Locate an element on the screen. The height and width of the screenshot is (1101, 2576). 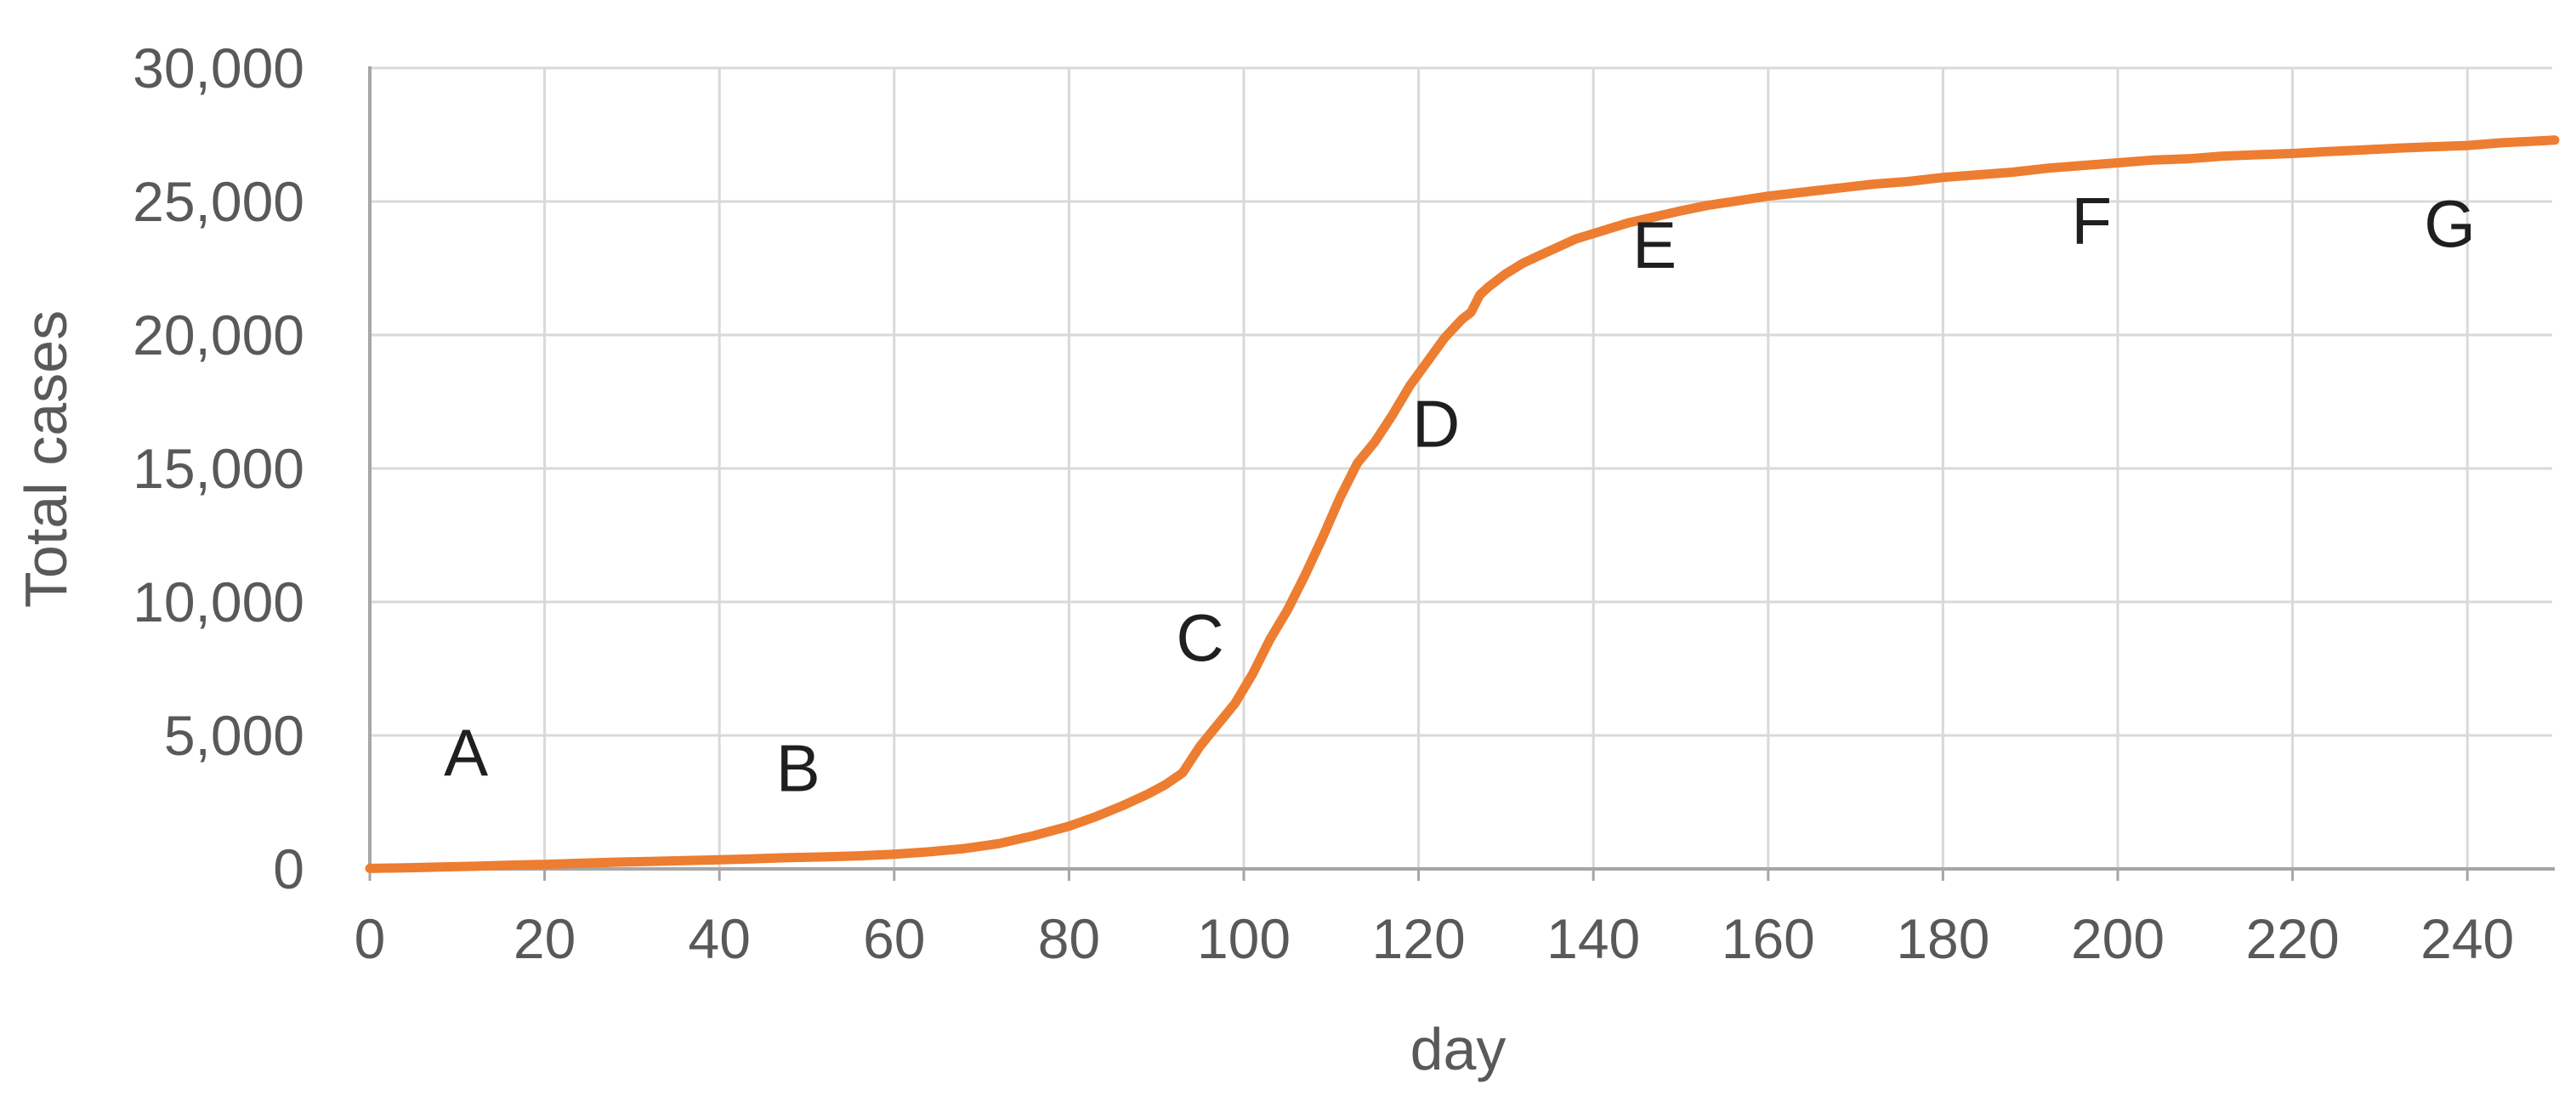
y-tick-label: 10,000 is located at coordinates (219, 601).